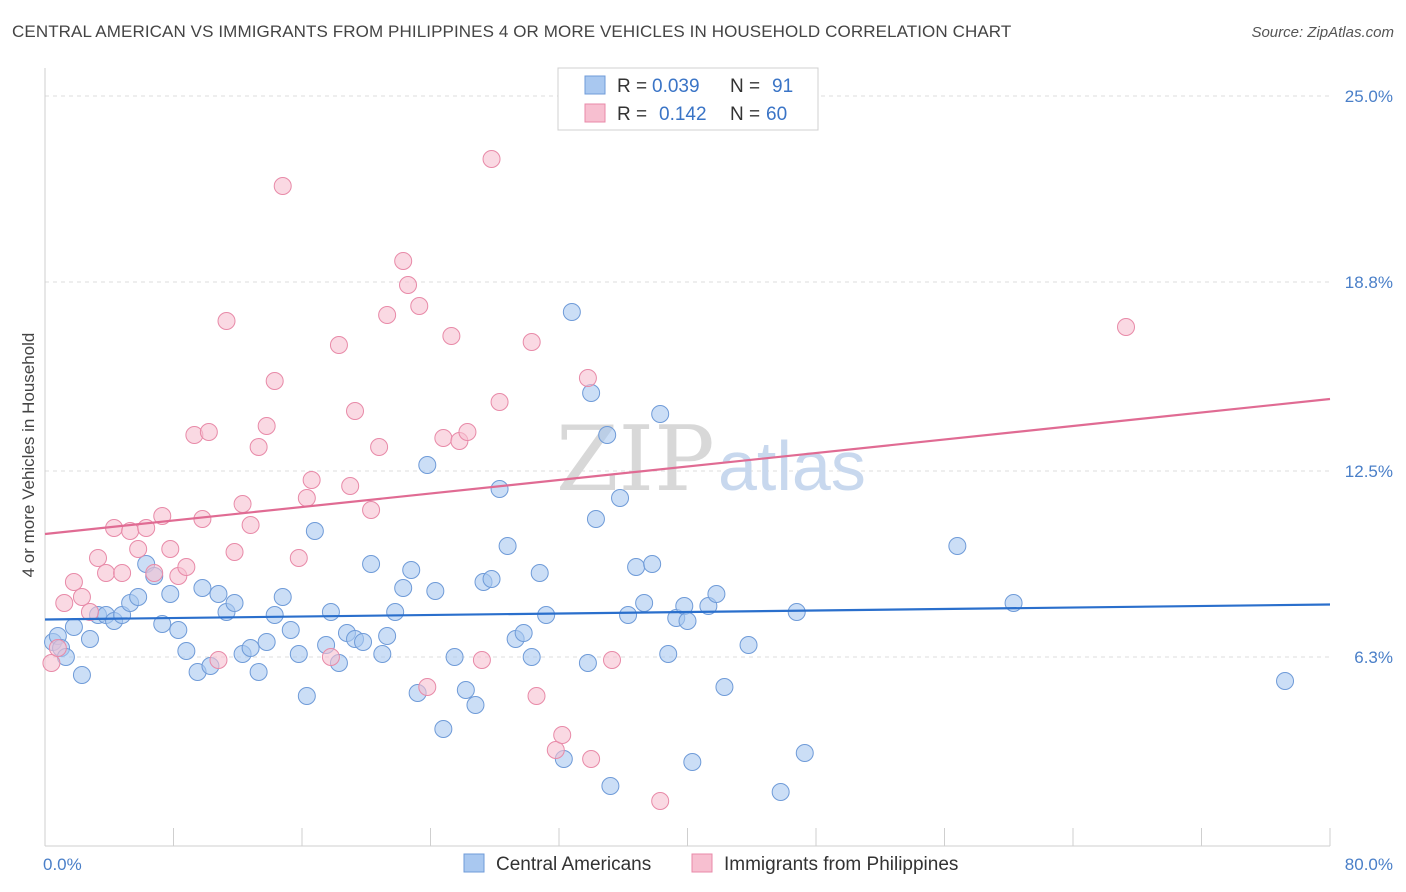  Describe the element at coordinates (676, 86) in the screenshot. I see `legend-r-value: 0.039` at that location.